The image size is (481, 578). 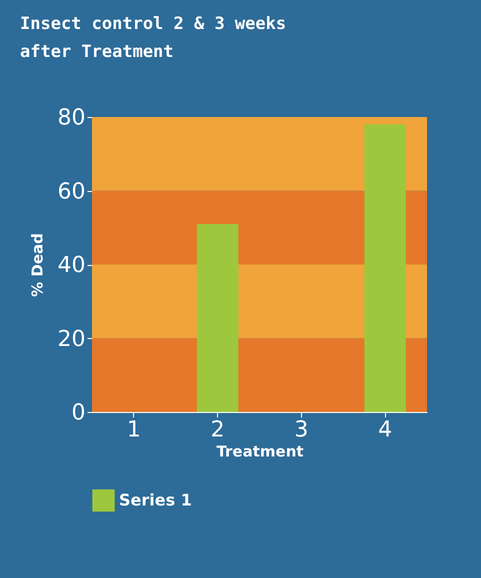 What do you see at coordinates (72, 118) in the screenshot?
I see `y-tick-label: 80` at bounding box center [72, 118].